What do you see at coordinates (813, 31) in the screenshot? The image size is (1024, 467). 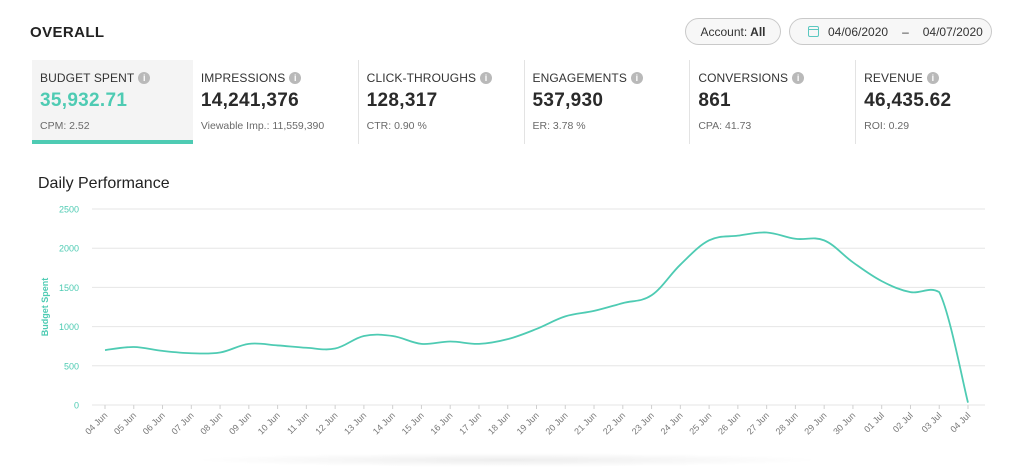 I see `calendar-icon` at bounding box center [813, 31].